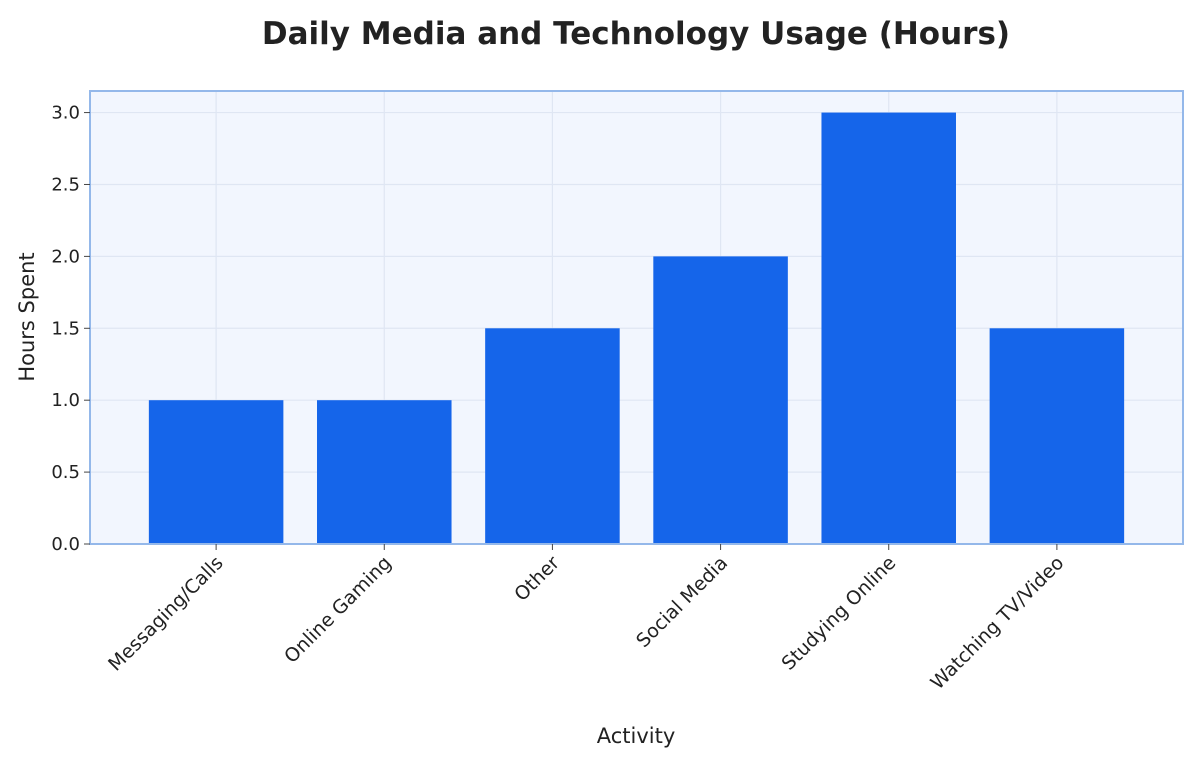 This screenshot has height=765, width=1200. Describe the element at coordinates (65, 544) in the screenshot. I see `y-tick-label: 0.0` at that location.